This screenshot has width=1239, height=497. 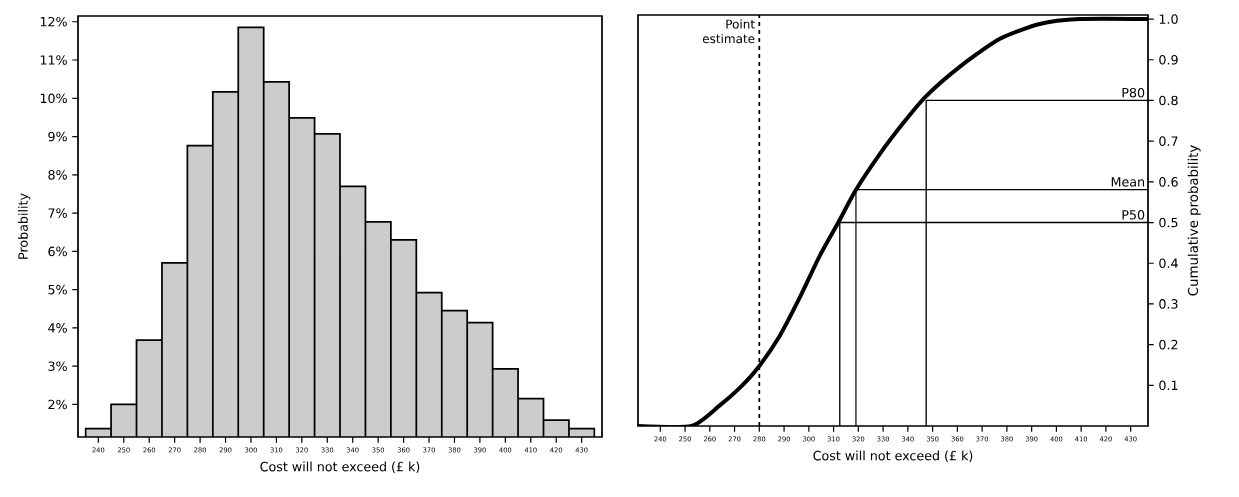 I want to click on y-tick-label: 0.7, so click(x=1168, y=141).